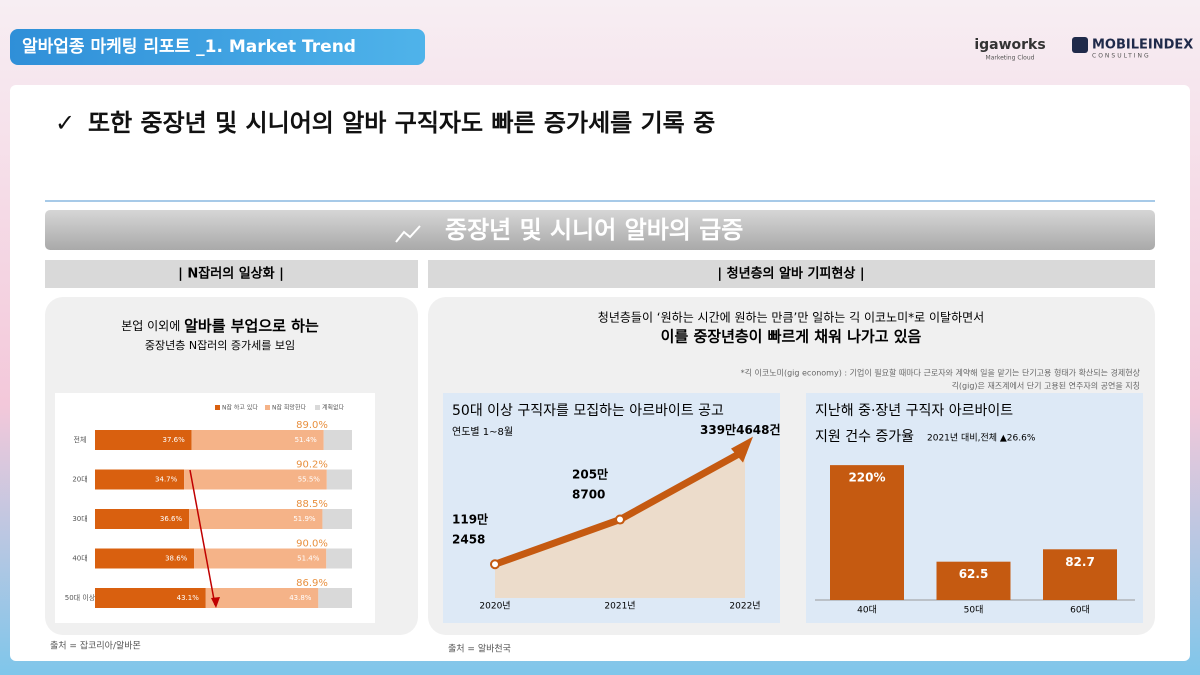 This screenshot has height=675, width=1200. What do you see at coordinates (1046, 386) in the screenshot?
I see `footnote: 긱(gig)은 재즈계에서 단기 고용된 연주자의 공연을 지칭` at bounding box center [1046, 386].